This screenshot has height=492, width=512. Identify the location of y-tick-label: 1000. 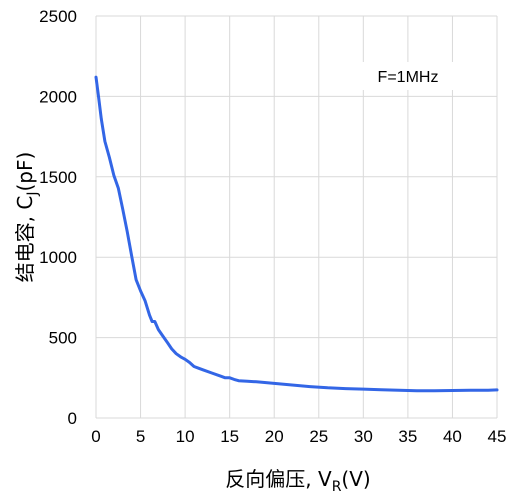
(58, 257).